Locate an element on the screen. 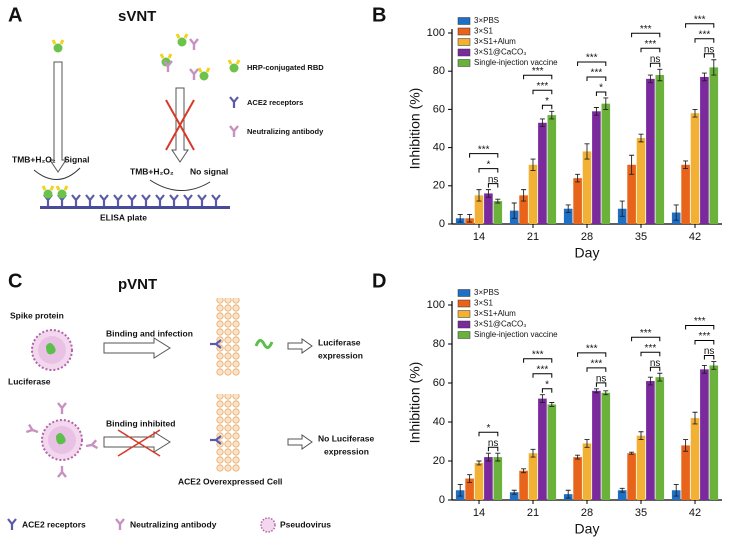  legend-icon is located at coordinates (234, 102).